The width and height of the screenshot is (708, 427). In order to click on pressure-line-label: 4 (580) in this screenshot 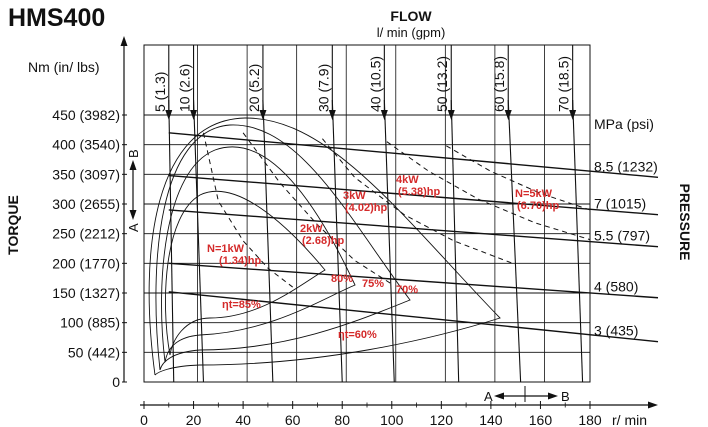, I will do `click(616, 287)`.